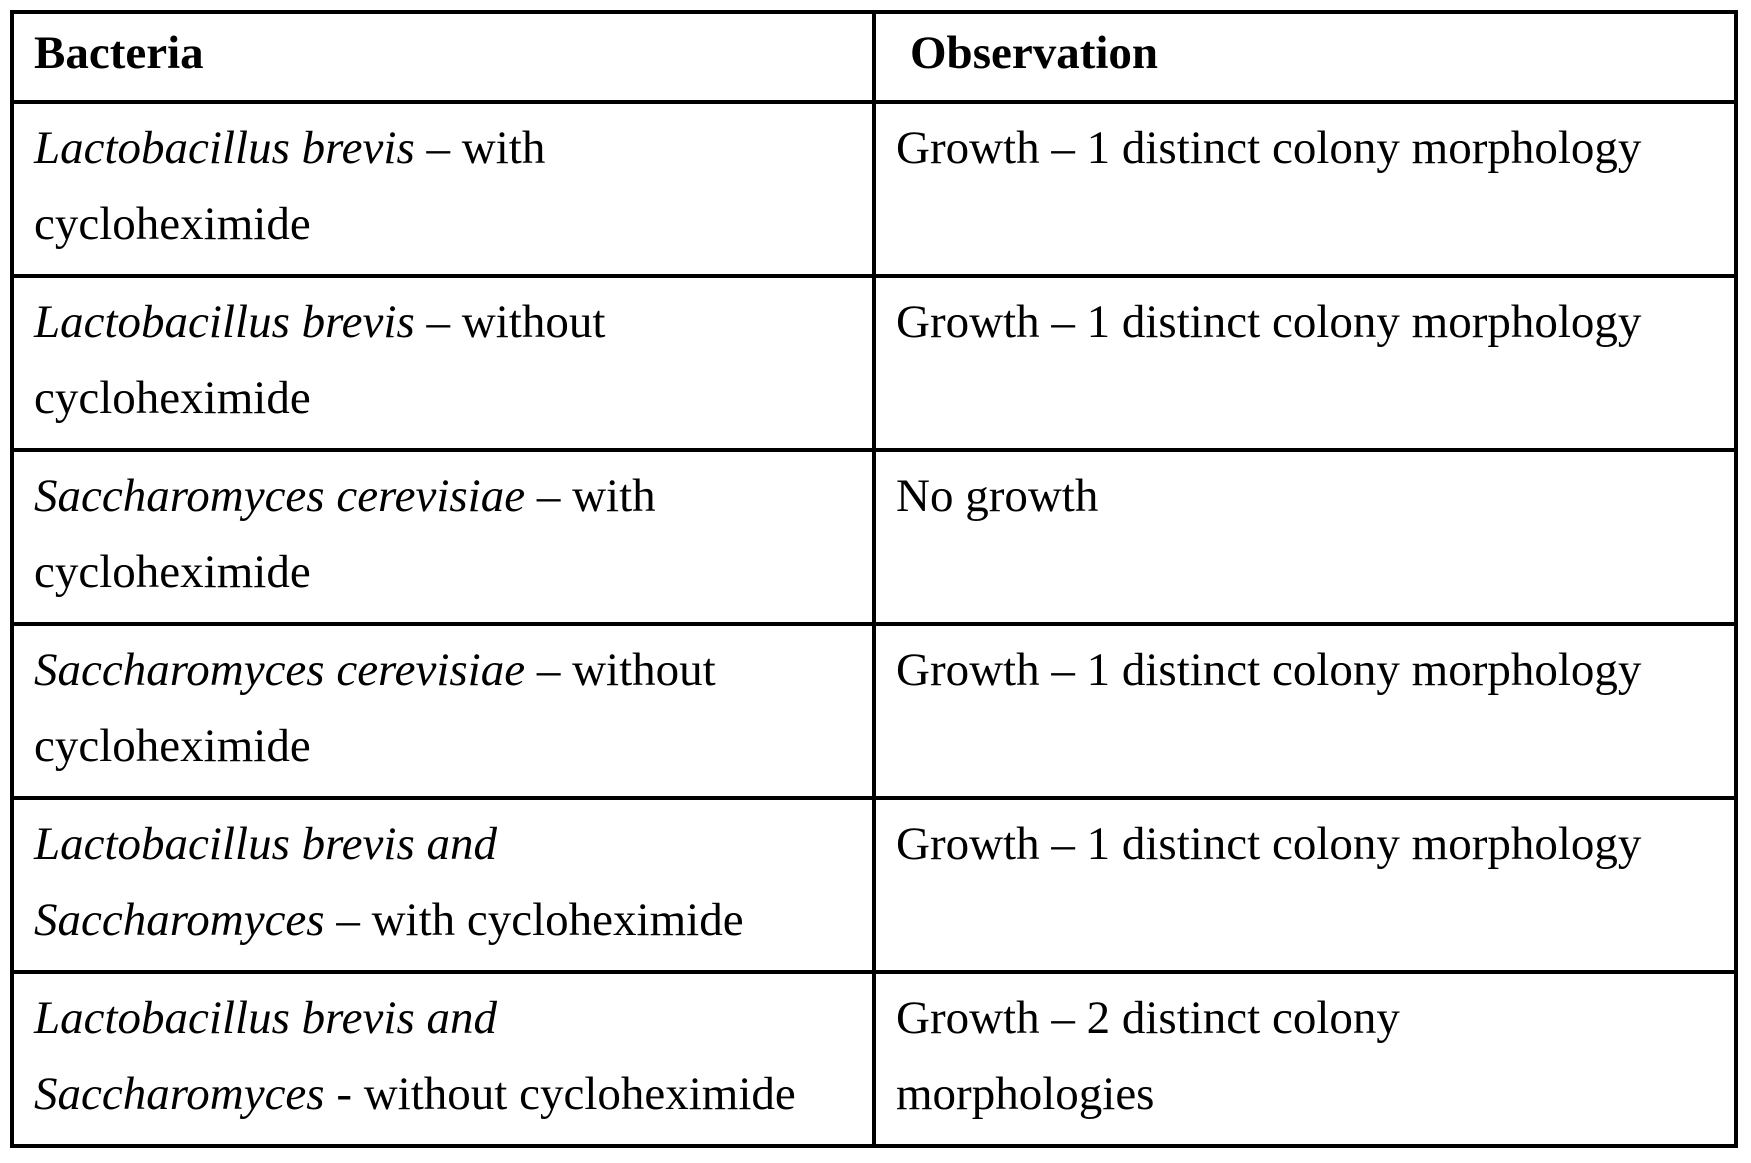  Describe the element at coordinates (1305, 537) in the screenshot. I see `observation-cell: No growth` at that location.